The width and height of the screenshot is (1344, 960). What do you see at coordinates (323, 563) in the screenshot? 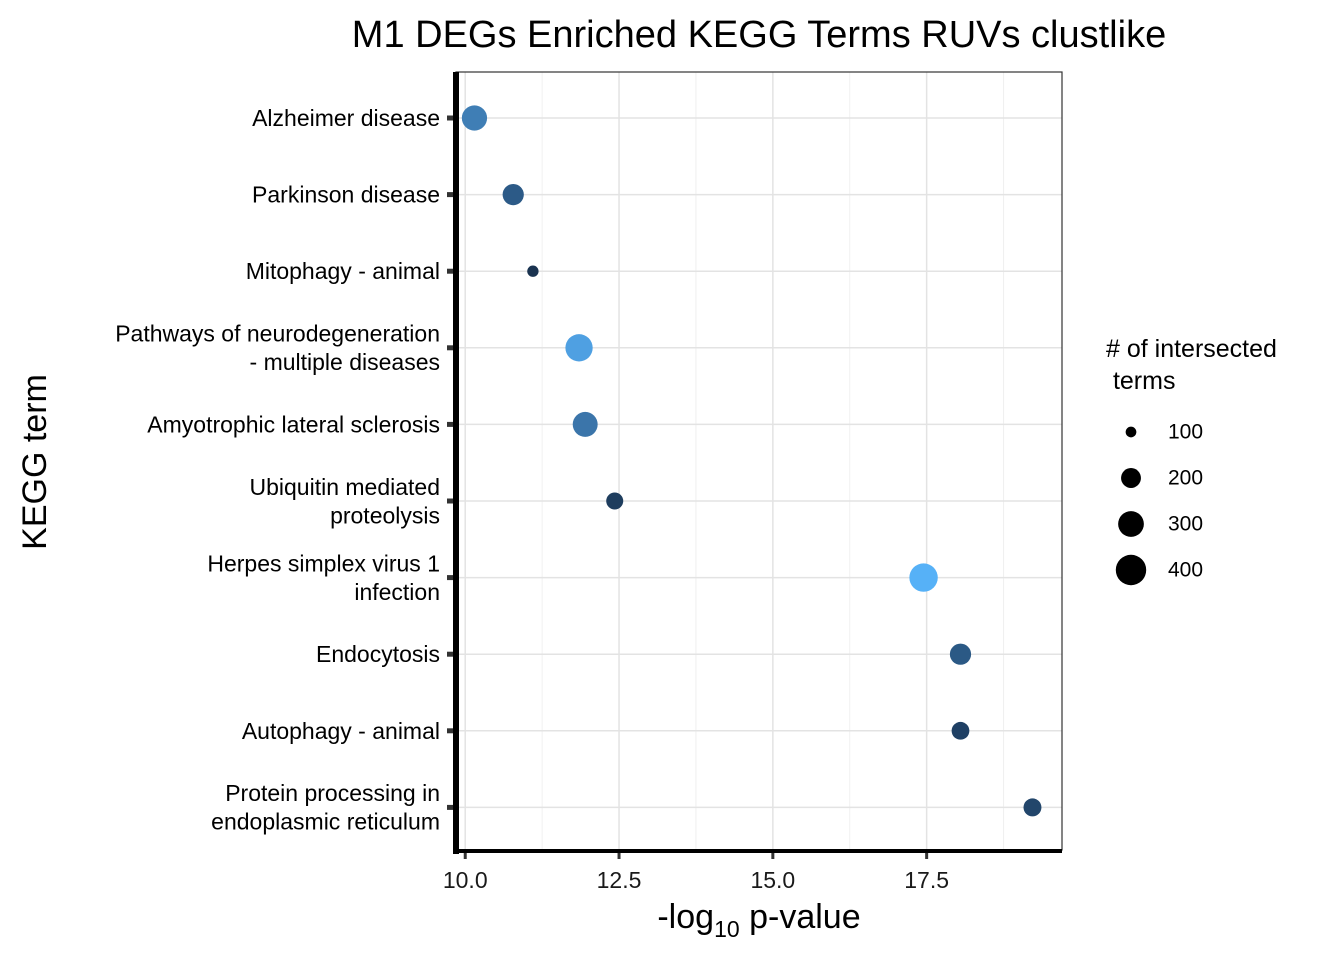
I see `y-tick-label: Herpes simplex virus 1` at bounding box center [323, 563].